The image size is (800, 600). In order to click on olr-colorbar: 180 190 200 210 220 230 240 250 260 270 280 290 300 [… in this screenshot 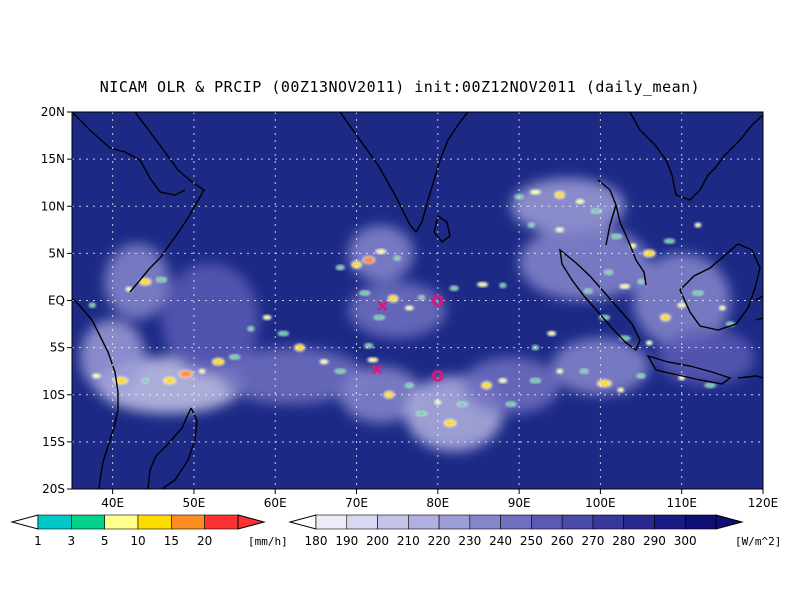, I will do `click(534, 531)`.